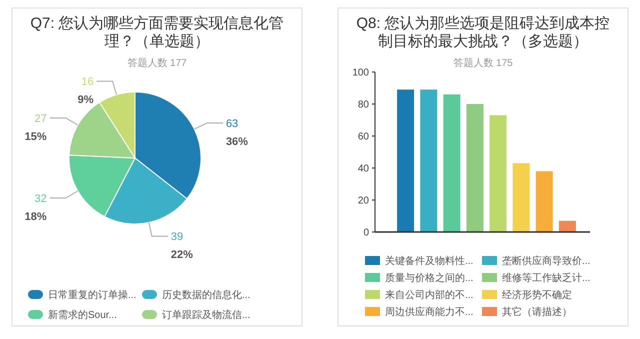  What do you see at coordinates (483, 32) in the screenshot?
I see `chart-title: Q8: 您认为那些选项是阻碍达到成本控制目标的最大挑战？（多选题）` at bounding box center [483, 32].